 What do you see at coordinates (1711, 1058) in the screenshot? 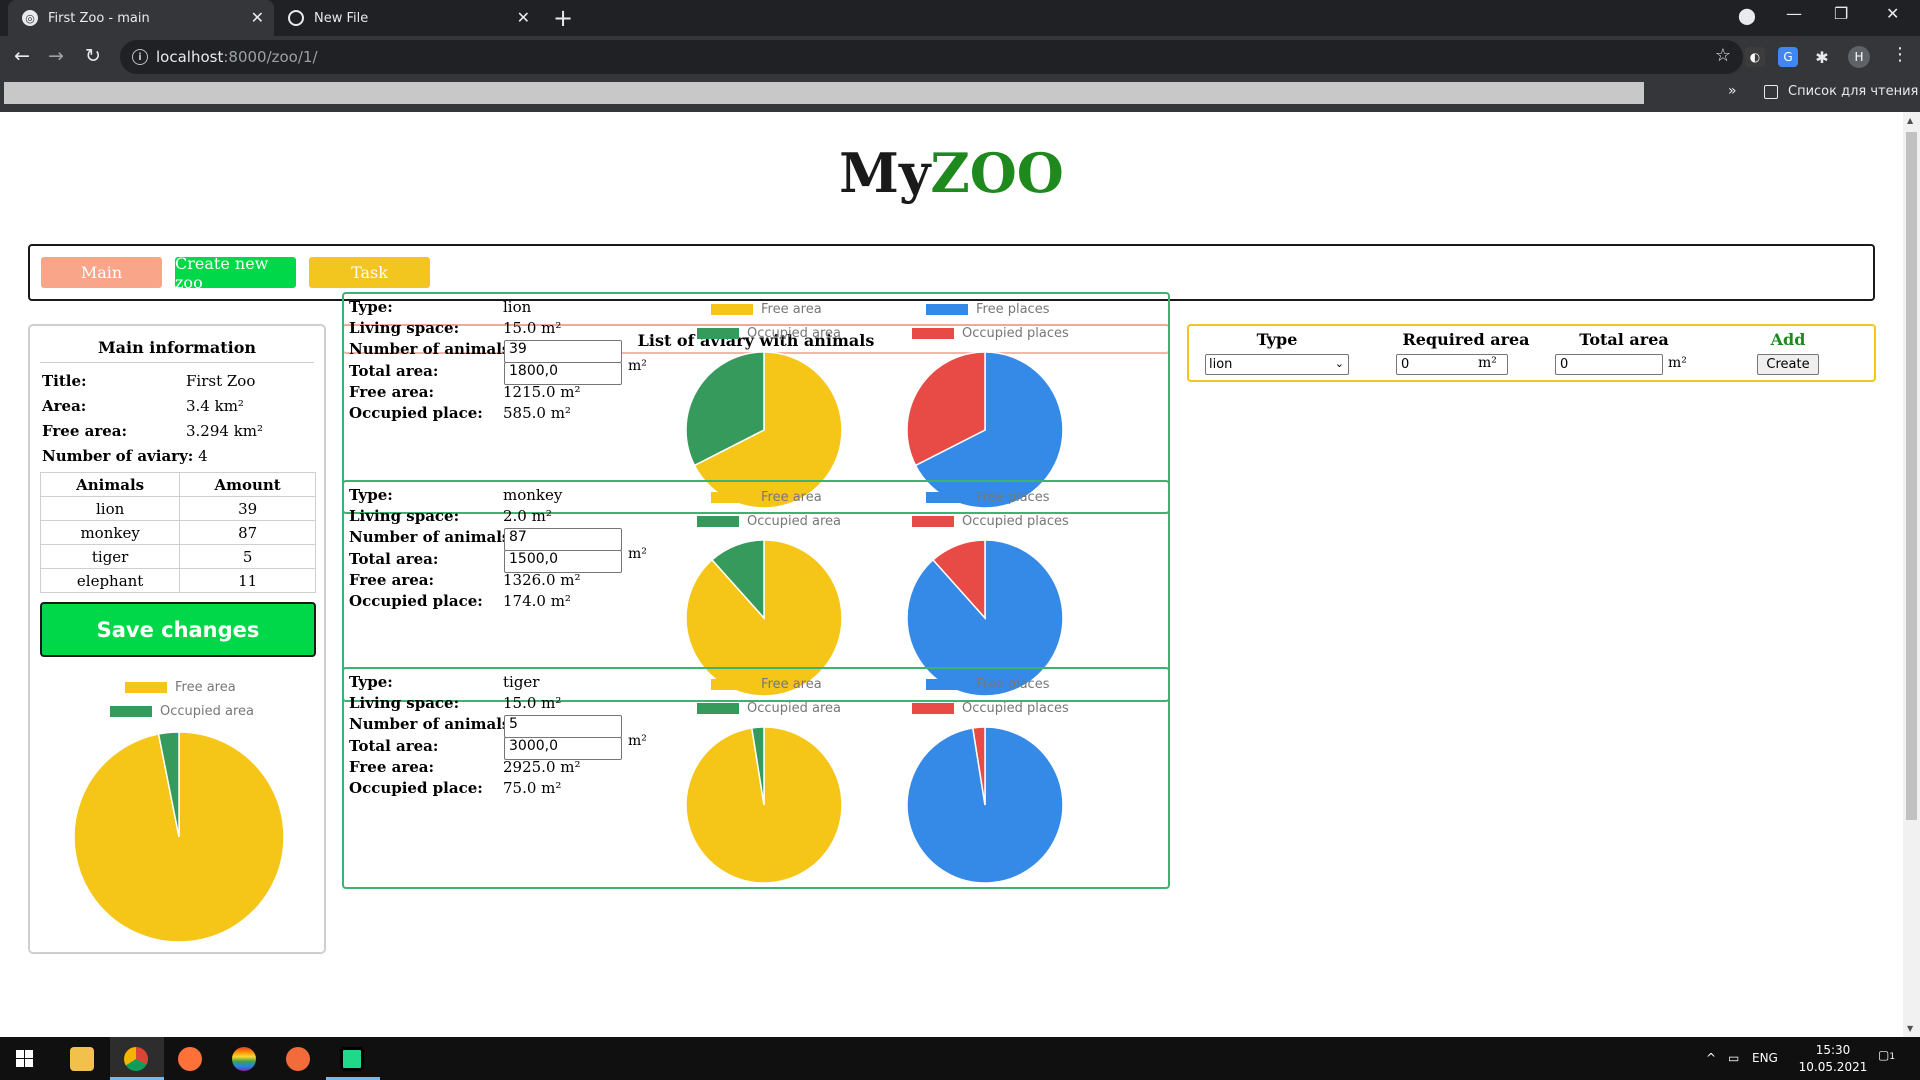
I see `tray-chevron-icon: ^` at bounding box center [1711, 1058].